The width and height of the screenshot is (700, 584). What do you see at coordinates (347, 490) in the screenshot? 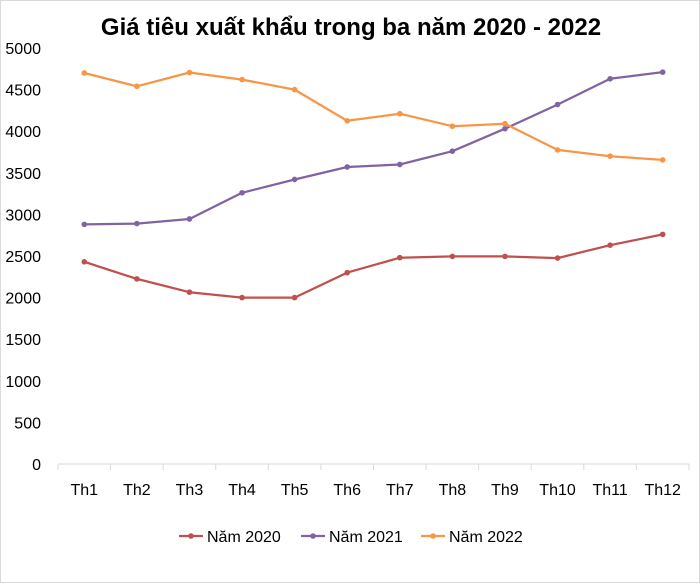
I see `x-tick-label: Th6` at bounding box center [347, 490].